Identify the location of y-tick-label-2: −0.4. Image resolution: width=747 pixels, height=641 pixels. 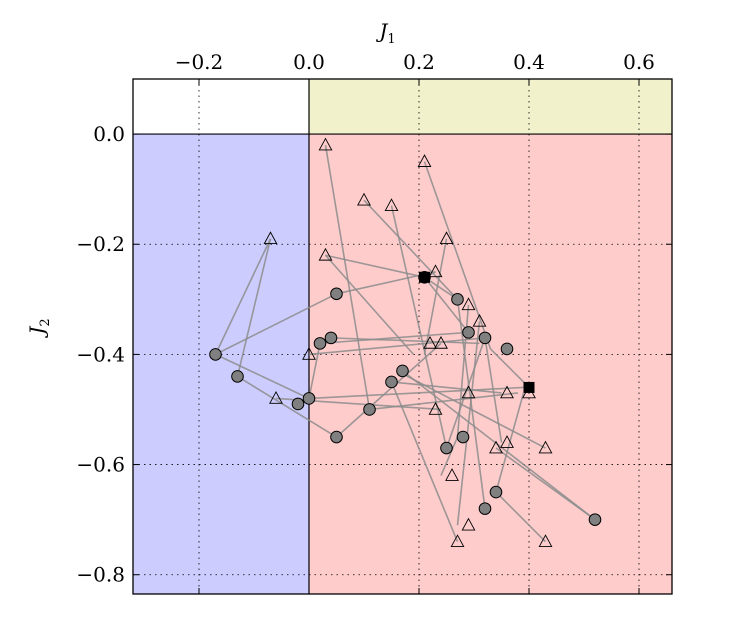
(100, 354).